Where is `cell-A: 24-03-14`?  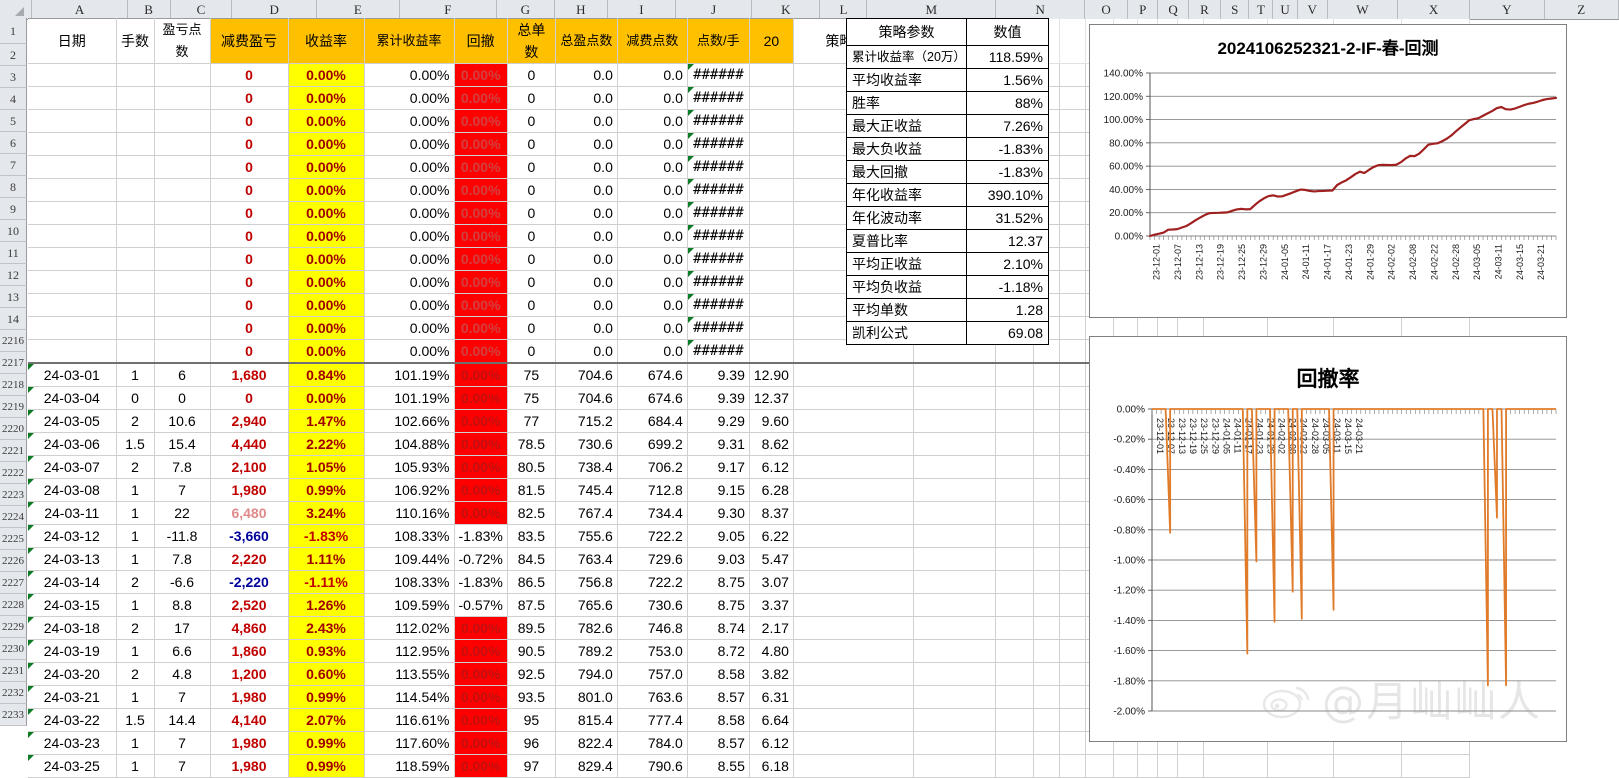
cell-A: 24-03-14 is located at coordinates (72, 582).